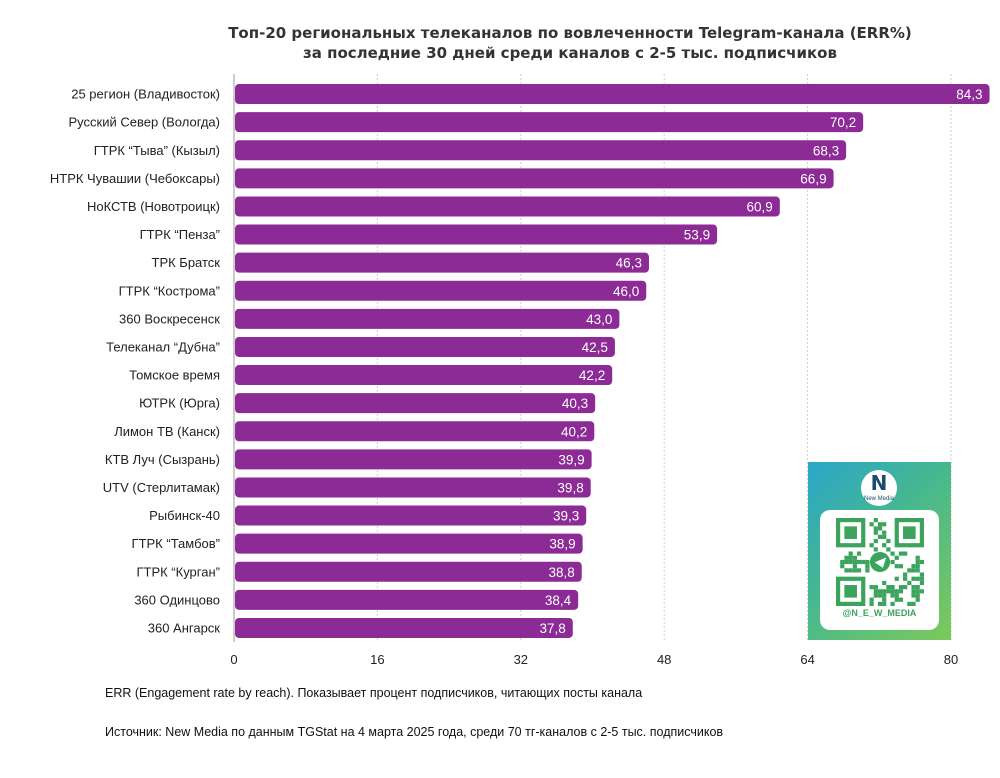 This screenshot has width=1000, height=778. I want to click on data-label: 43,0, so click(599, 319).